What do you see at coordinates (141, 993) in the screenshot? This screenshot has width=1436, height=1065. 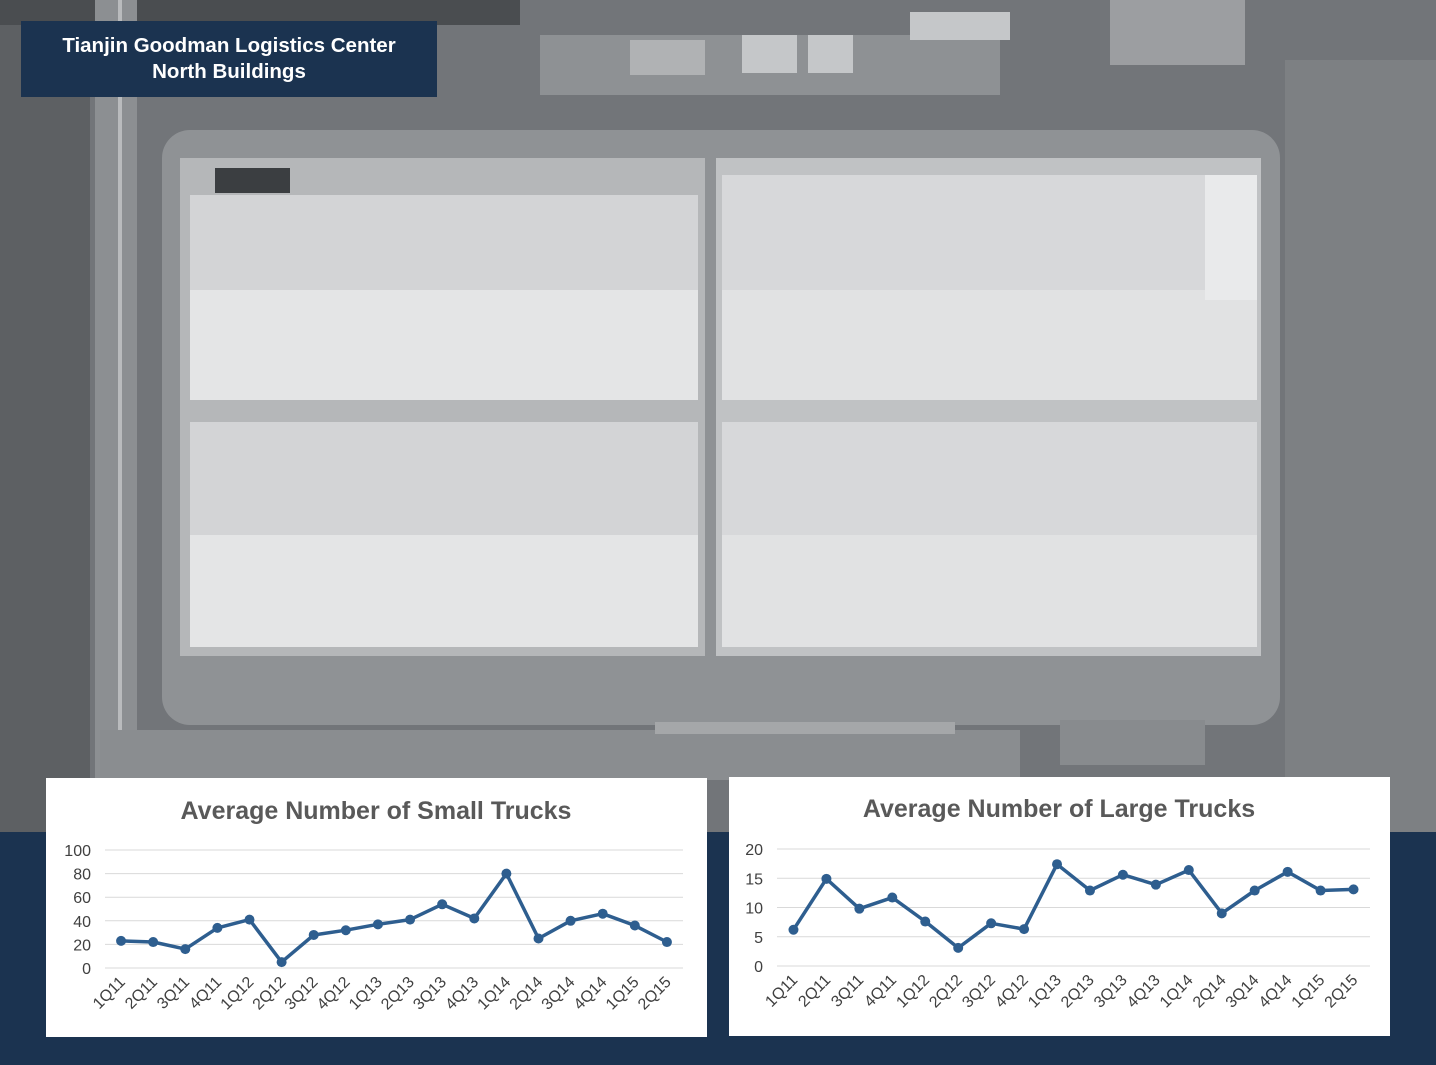 I see `small-trucks-x-tick-label: 2Q11` at bounding box center [141, 993].